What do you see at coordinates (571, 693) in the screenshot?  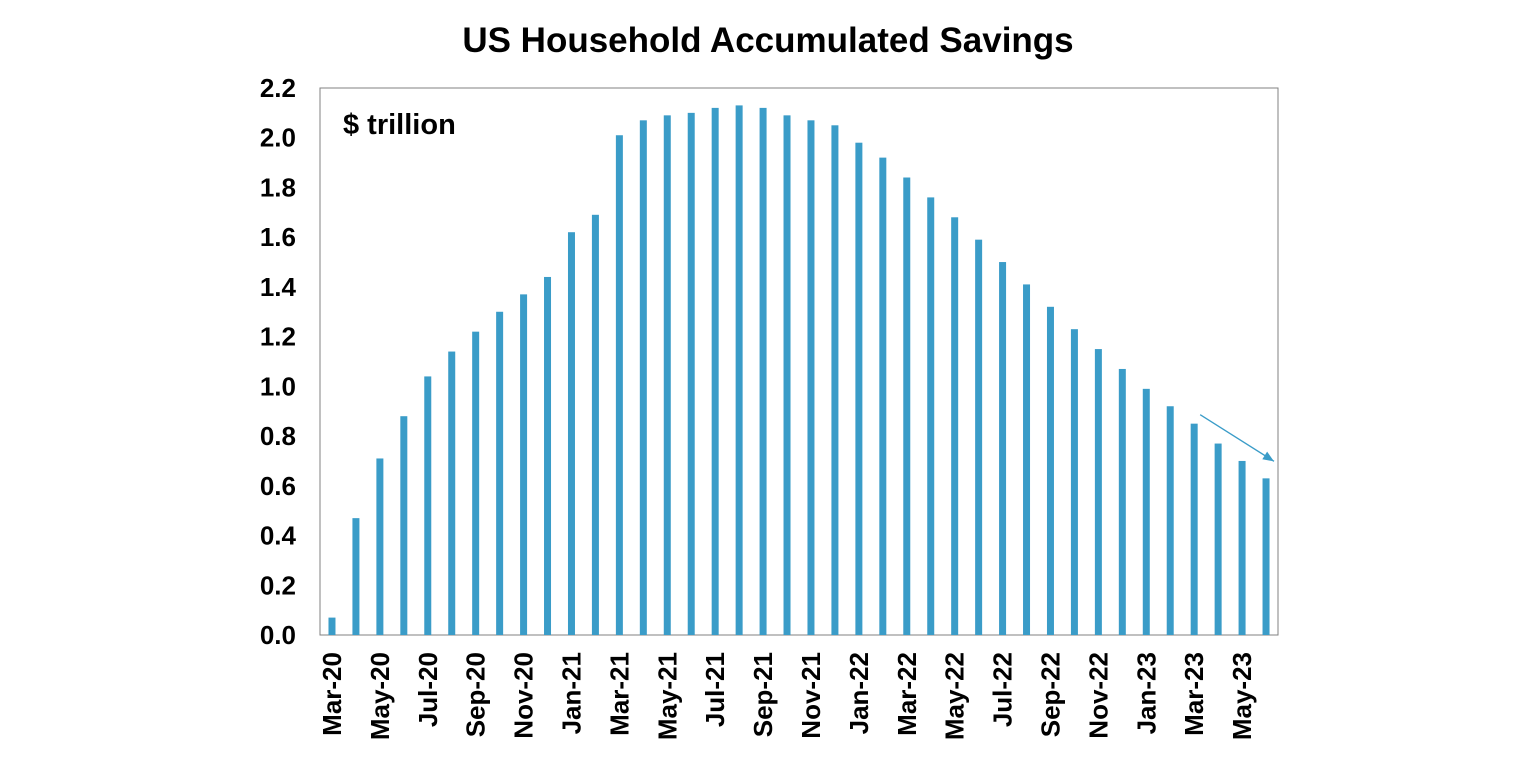 I see `x-tick-label: Jan-21` at bounding box center [571, 693].